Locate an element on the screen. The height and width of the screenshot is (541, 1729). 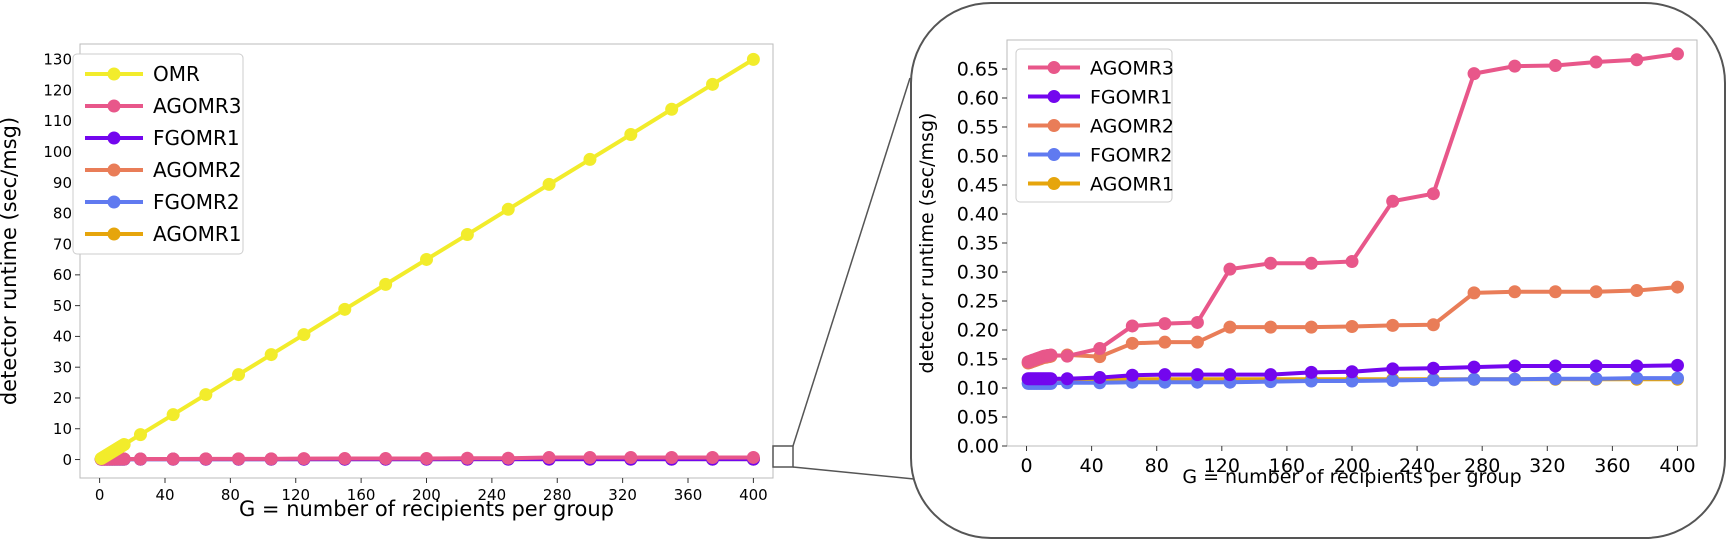
y-tick-label: 0.00 is located at coordinates (978, 447).